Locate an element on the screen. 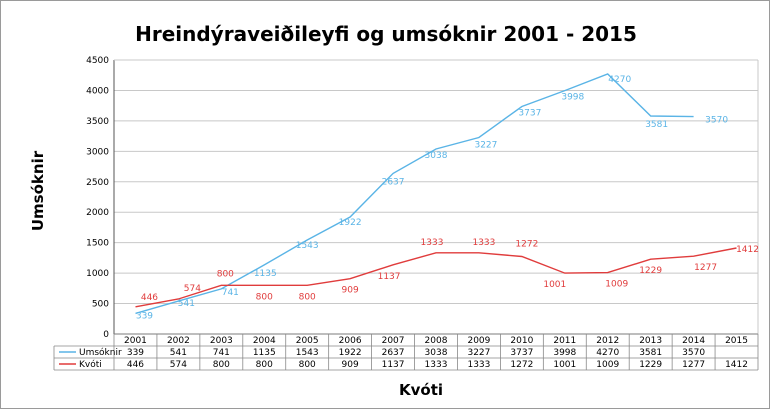  data-label: 3038 is located at coordinates (436, 156).